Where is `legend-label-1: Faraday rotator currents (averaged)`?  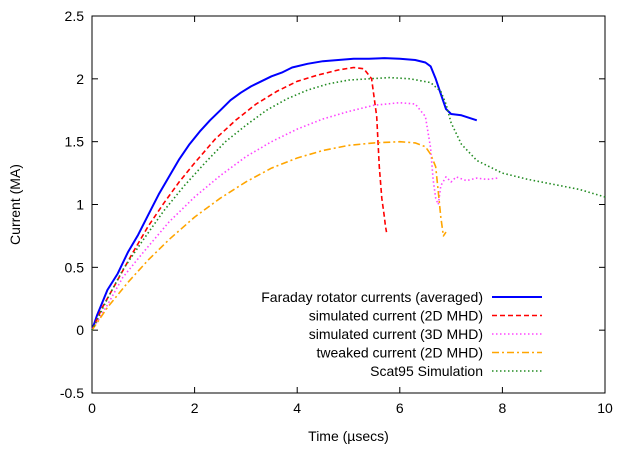
legend-label-1: Faraday rotator currents (averaged) is located at coordinates (372, 297).